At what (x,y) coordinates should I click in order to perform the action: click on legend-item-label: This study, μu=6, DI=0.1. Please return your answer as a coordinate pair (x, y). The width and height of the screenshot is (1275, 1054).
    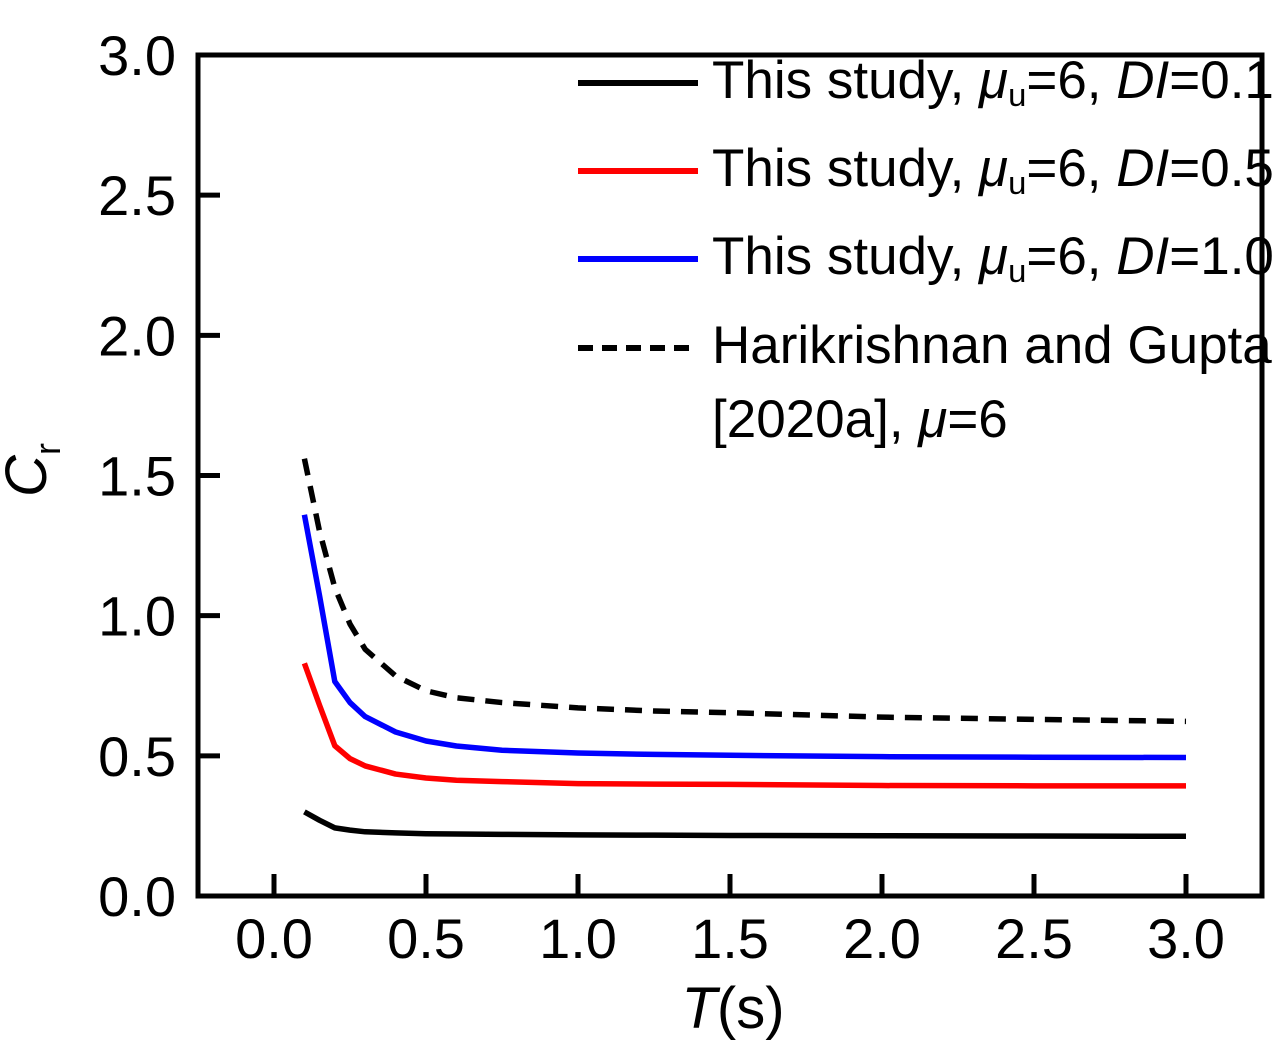
    Looking at the image, I should click on (993, 82).